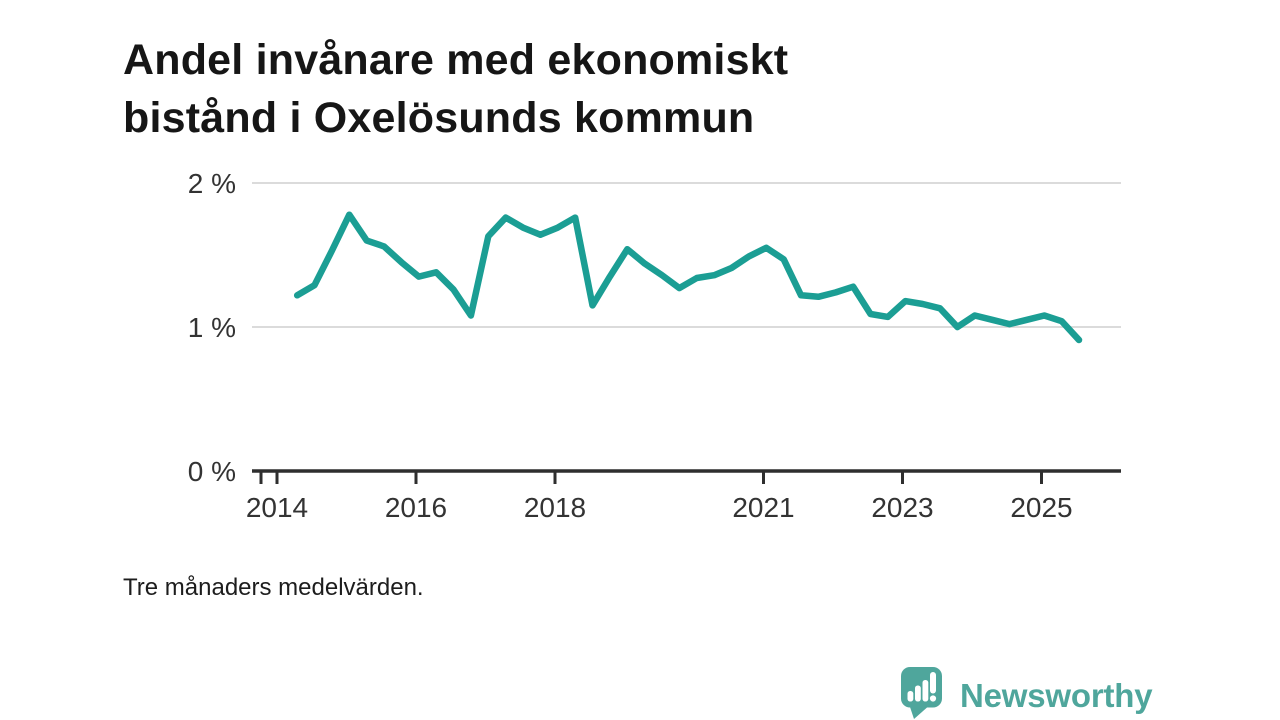  What do you see at coordinates (933, 698) in the screenshot?
I see `logo-exclamation-dot` at bounding box center [933, 698].